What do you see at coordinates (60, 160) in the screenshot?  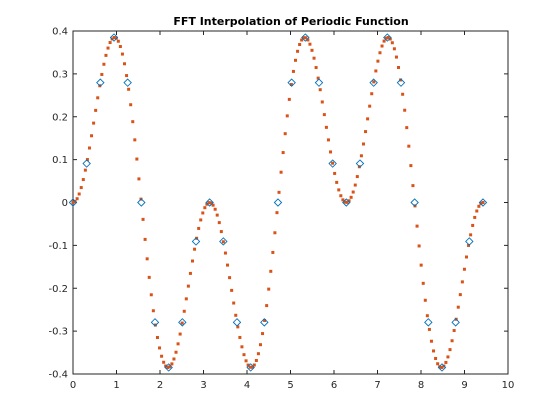 I see `y-tick-label: 0.1` at bounding box center [60, 160].